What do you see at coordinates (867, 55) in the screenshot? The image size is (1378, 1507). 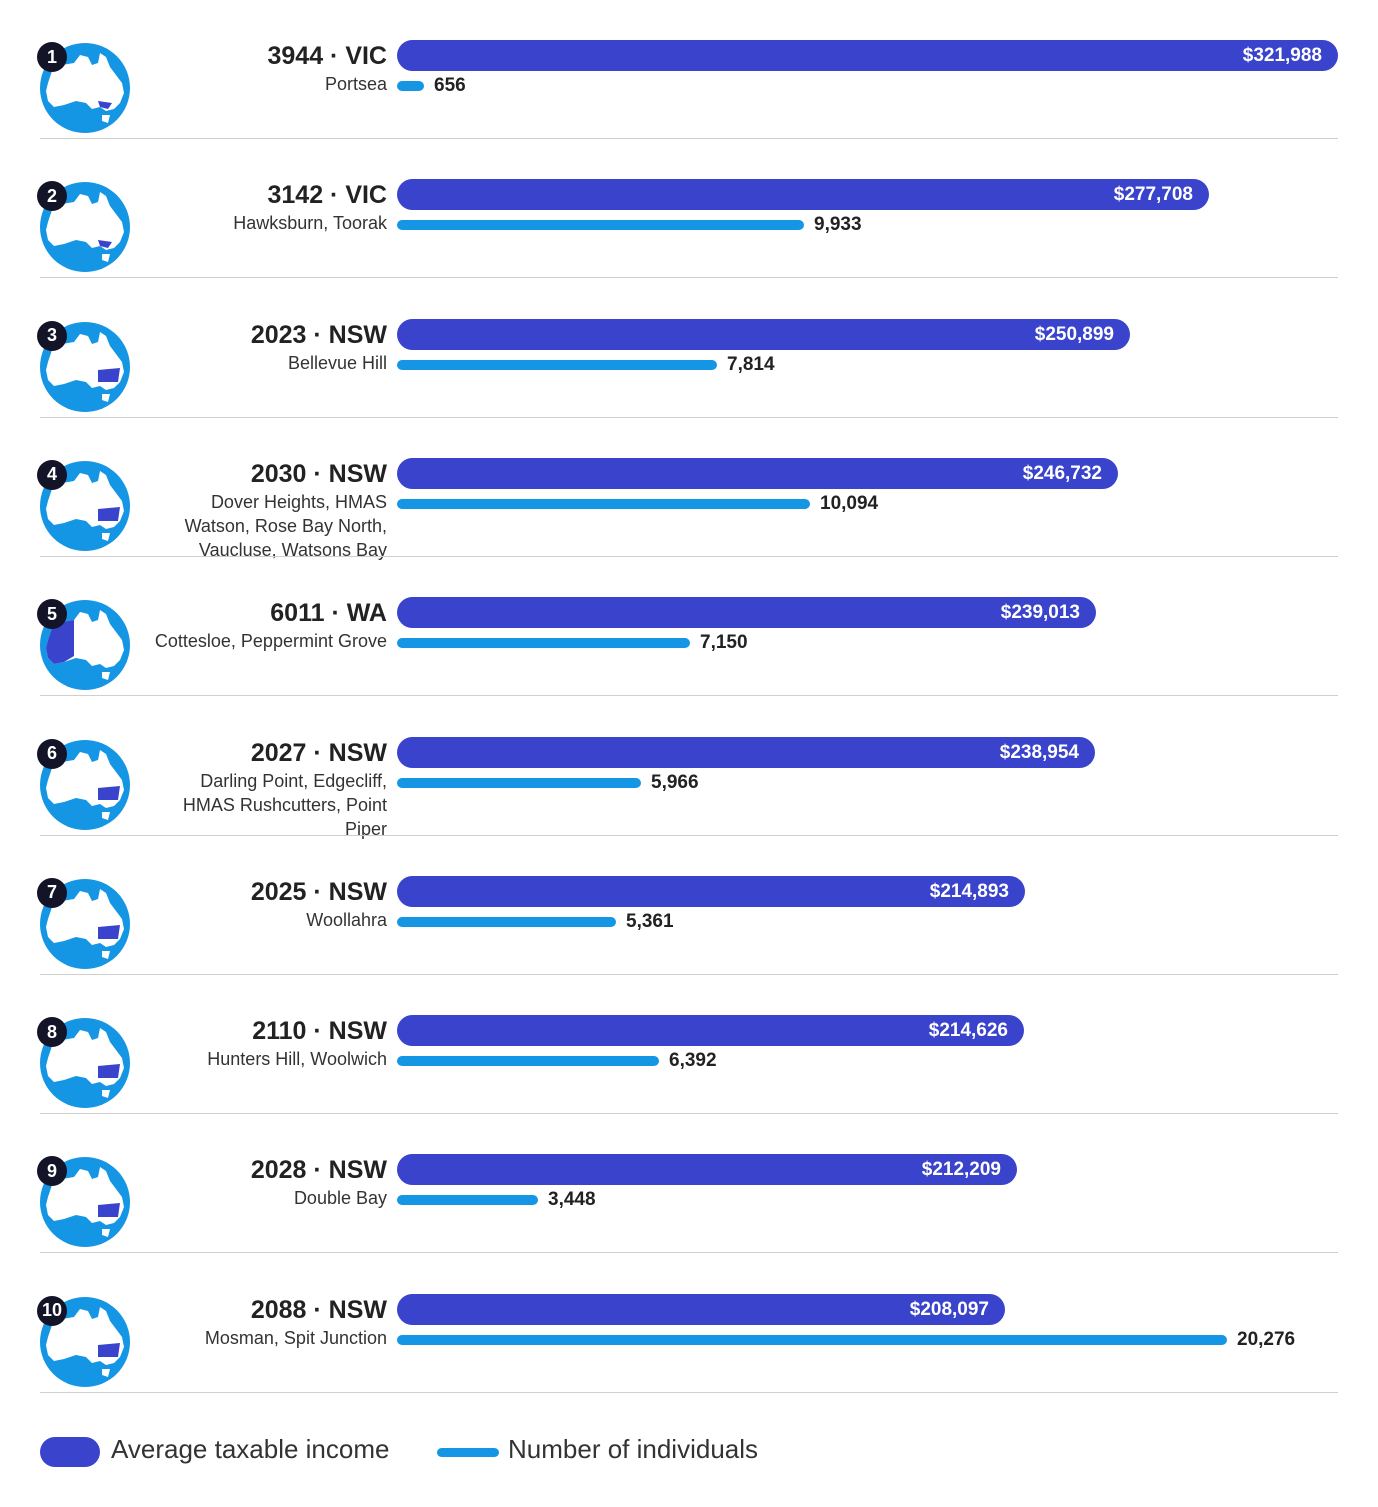 I see `income-bar: $321,988` at bounding box center [867, 55].